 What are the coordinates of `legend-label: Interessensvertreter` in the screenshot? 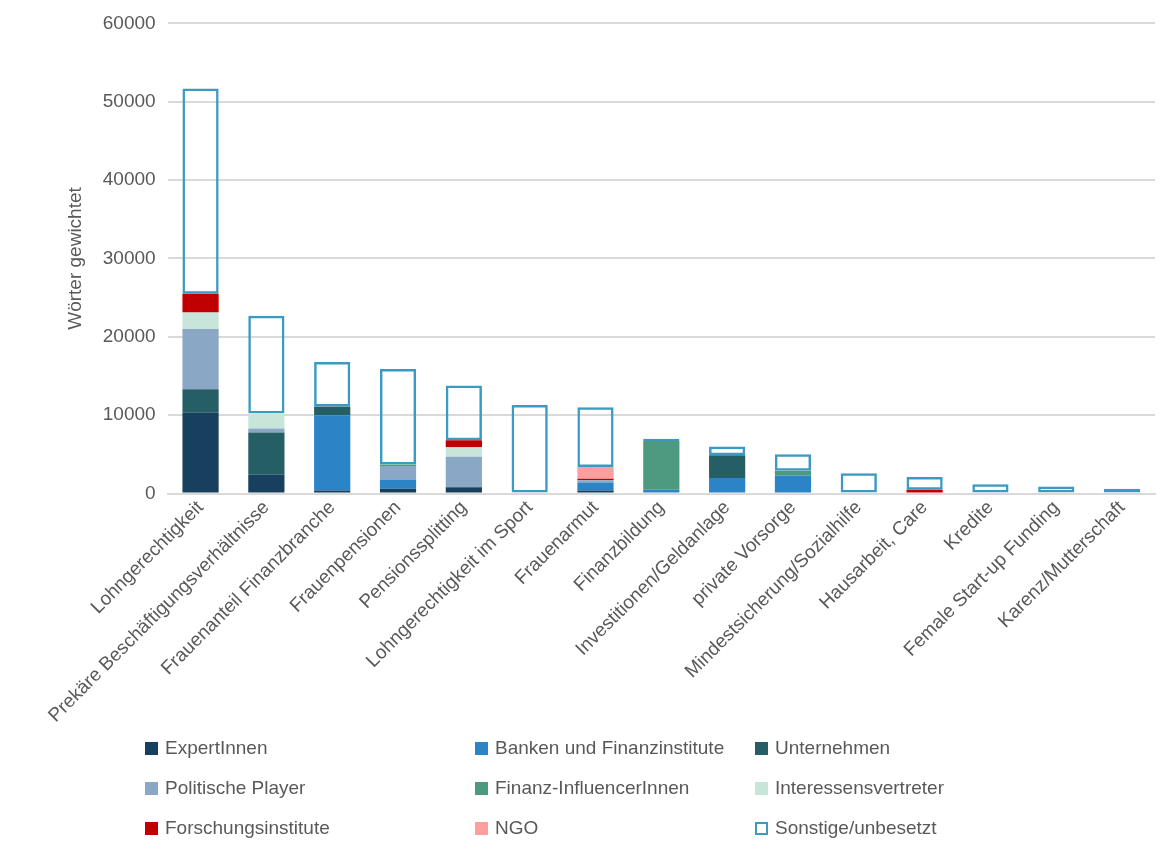 It's located at (859, 788).